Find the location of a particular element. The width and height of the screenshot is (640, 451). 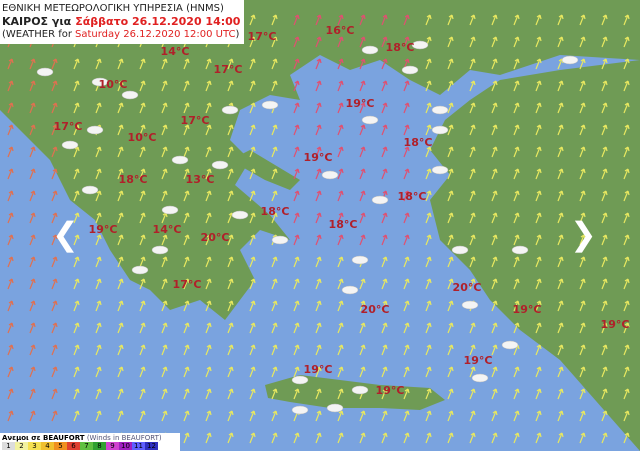

beaufort-level: 5 is located at coordinates (60, 446).